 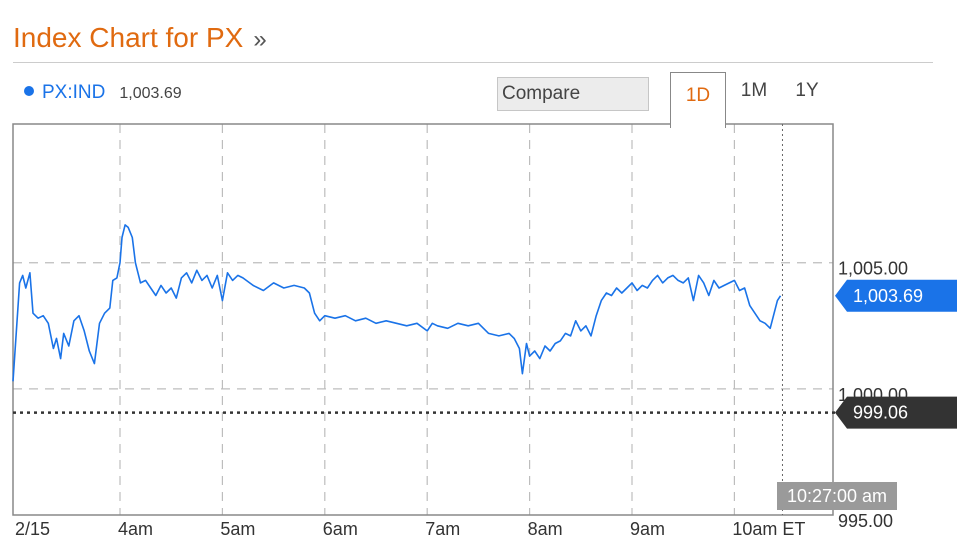 I want to click on y-tick-label: 1,005.00, so click(x=873, y=269).